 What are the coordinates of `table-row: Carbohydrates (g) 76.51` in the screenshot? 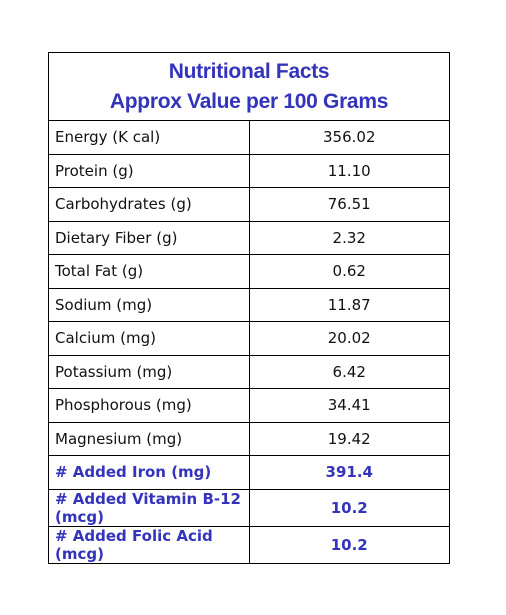 It's located at (249, 204).